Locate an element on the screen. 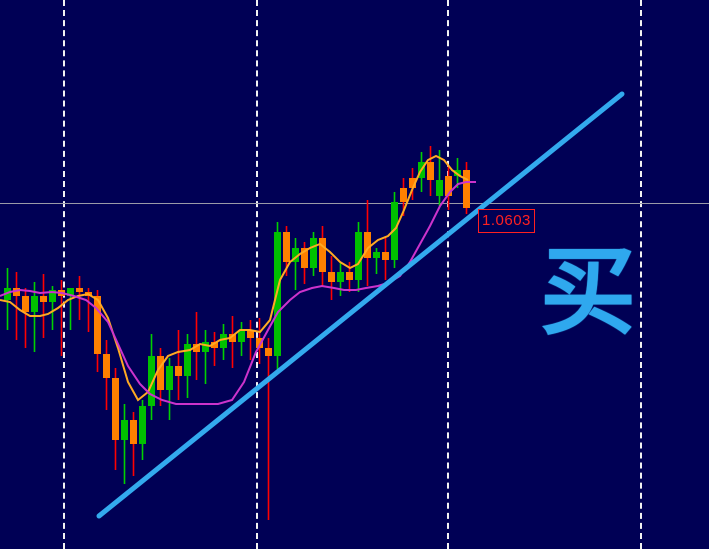  price-tag: 1.0603 is located at coordinates (506, 221).